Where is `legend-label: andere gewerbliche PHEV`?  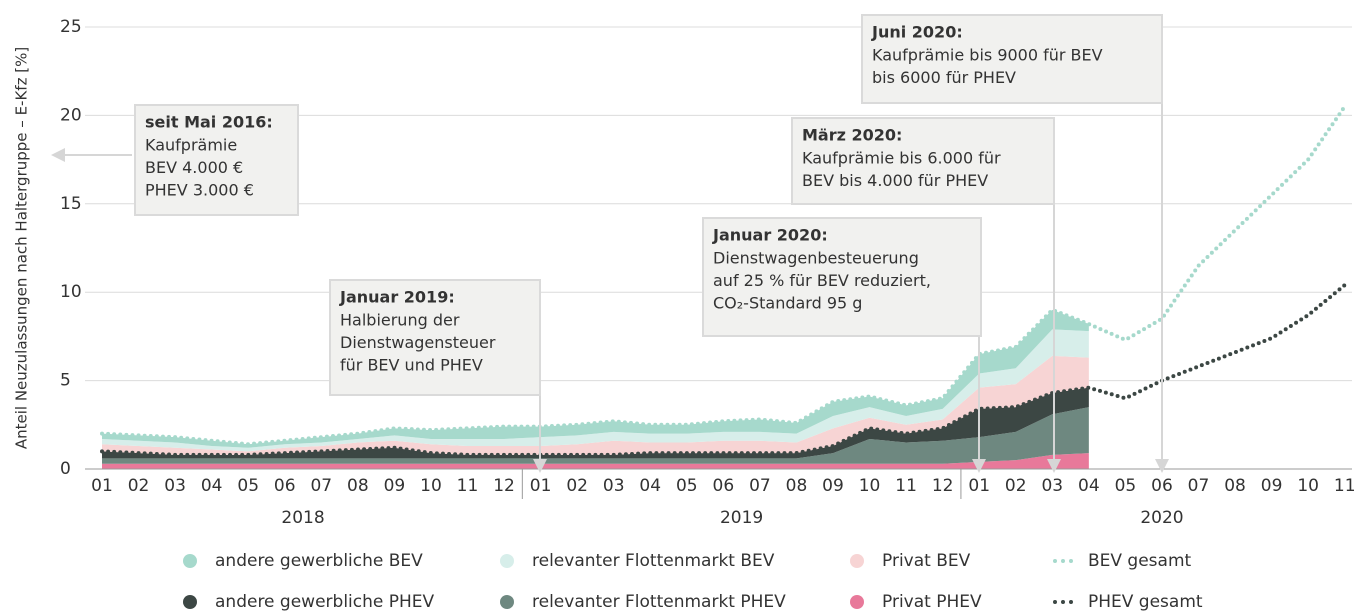
legend-label: andere gewerbliche PHEV is located at coordinates (325, 601).